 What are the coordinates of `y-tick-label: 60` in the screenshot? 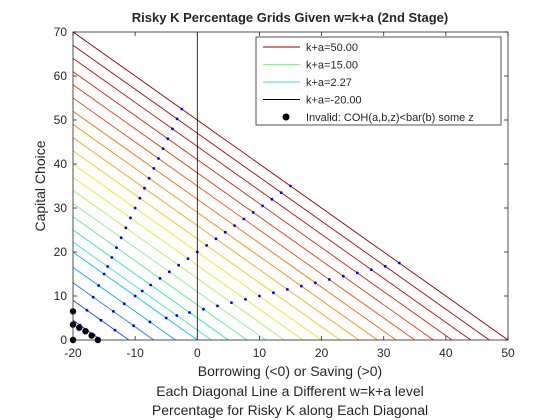 It's located at (61, 76).